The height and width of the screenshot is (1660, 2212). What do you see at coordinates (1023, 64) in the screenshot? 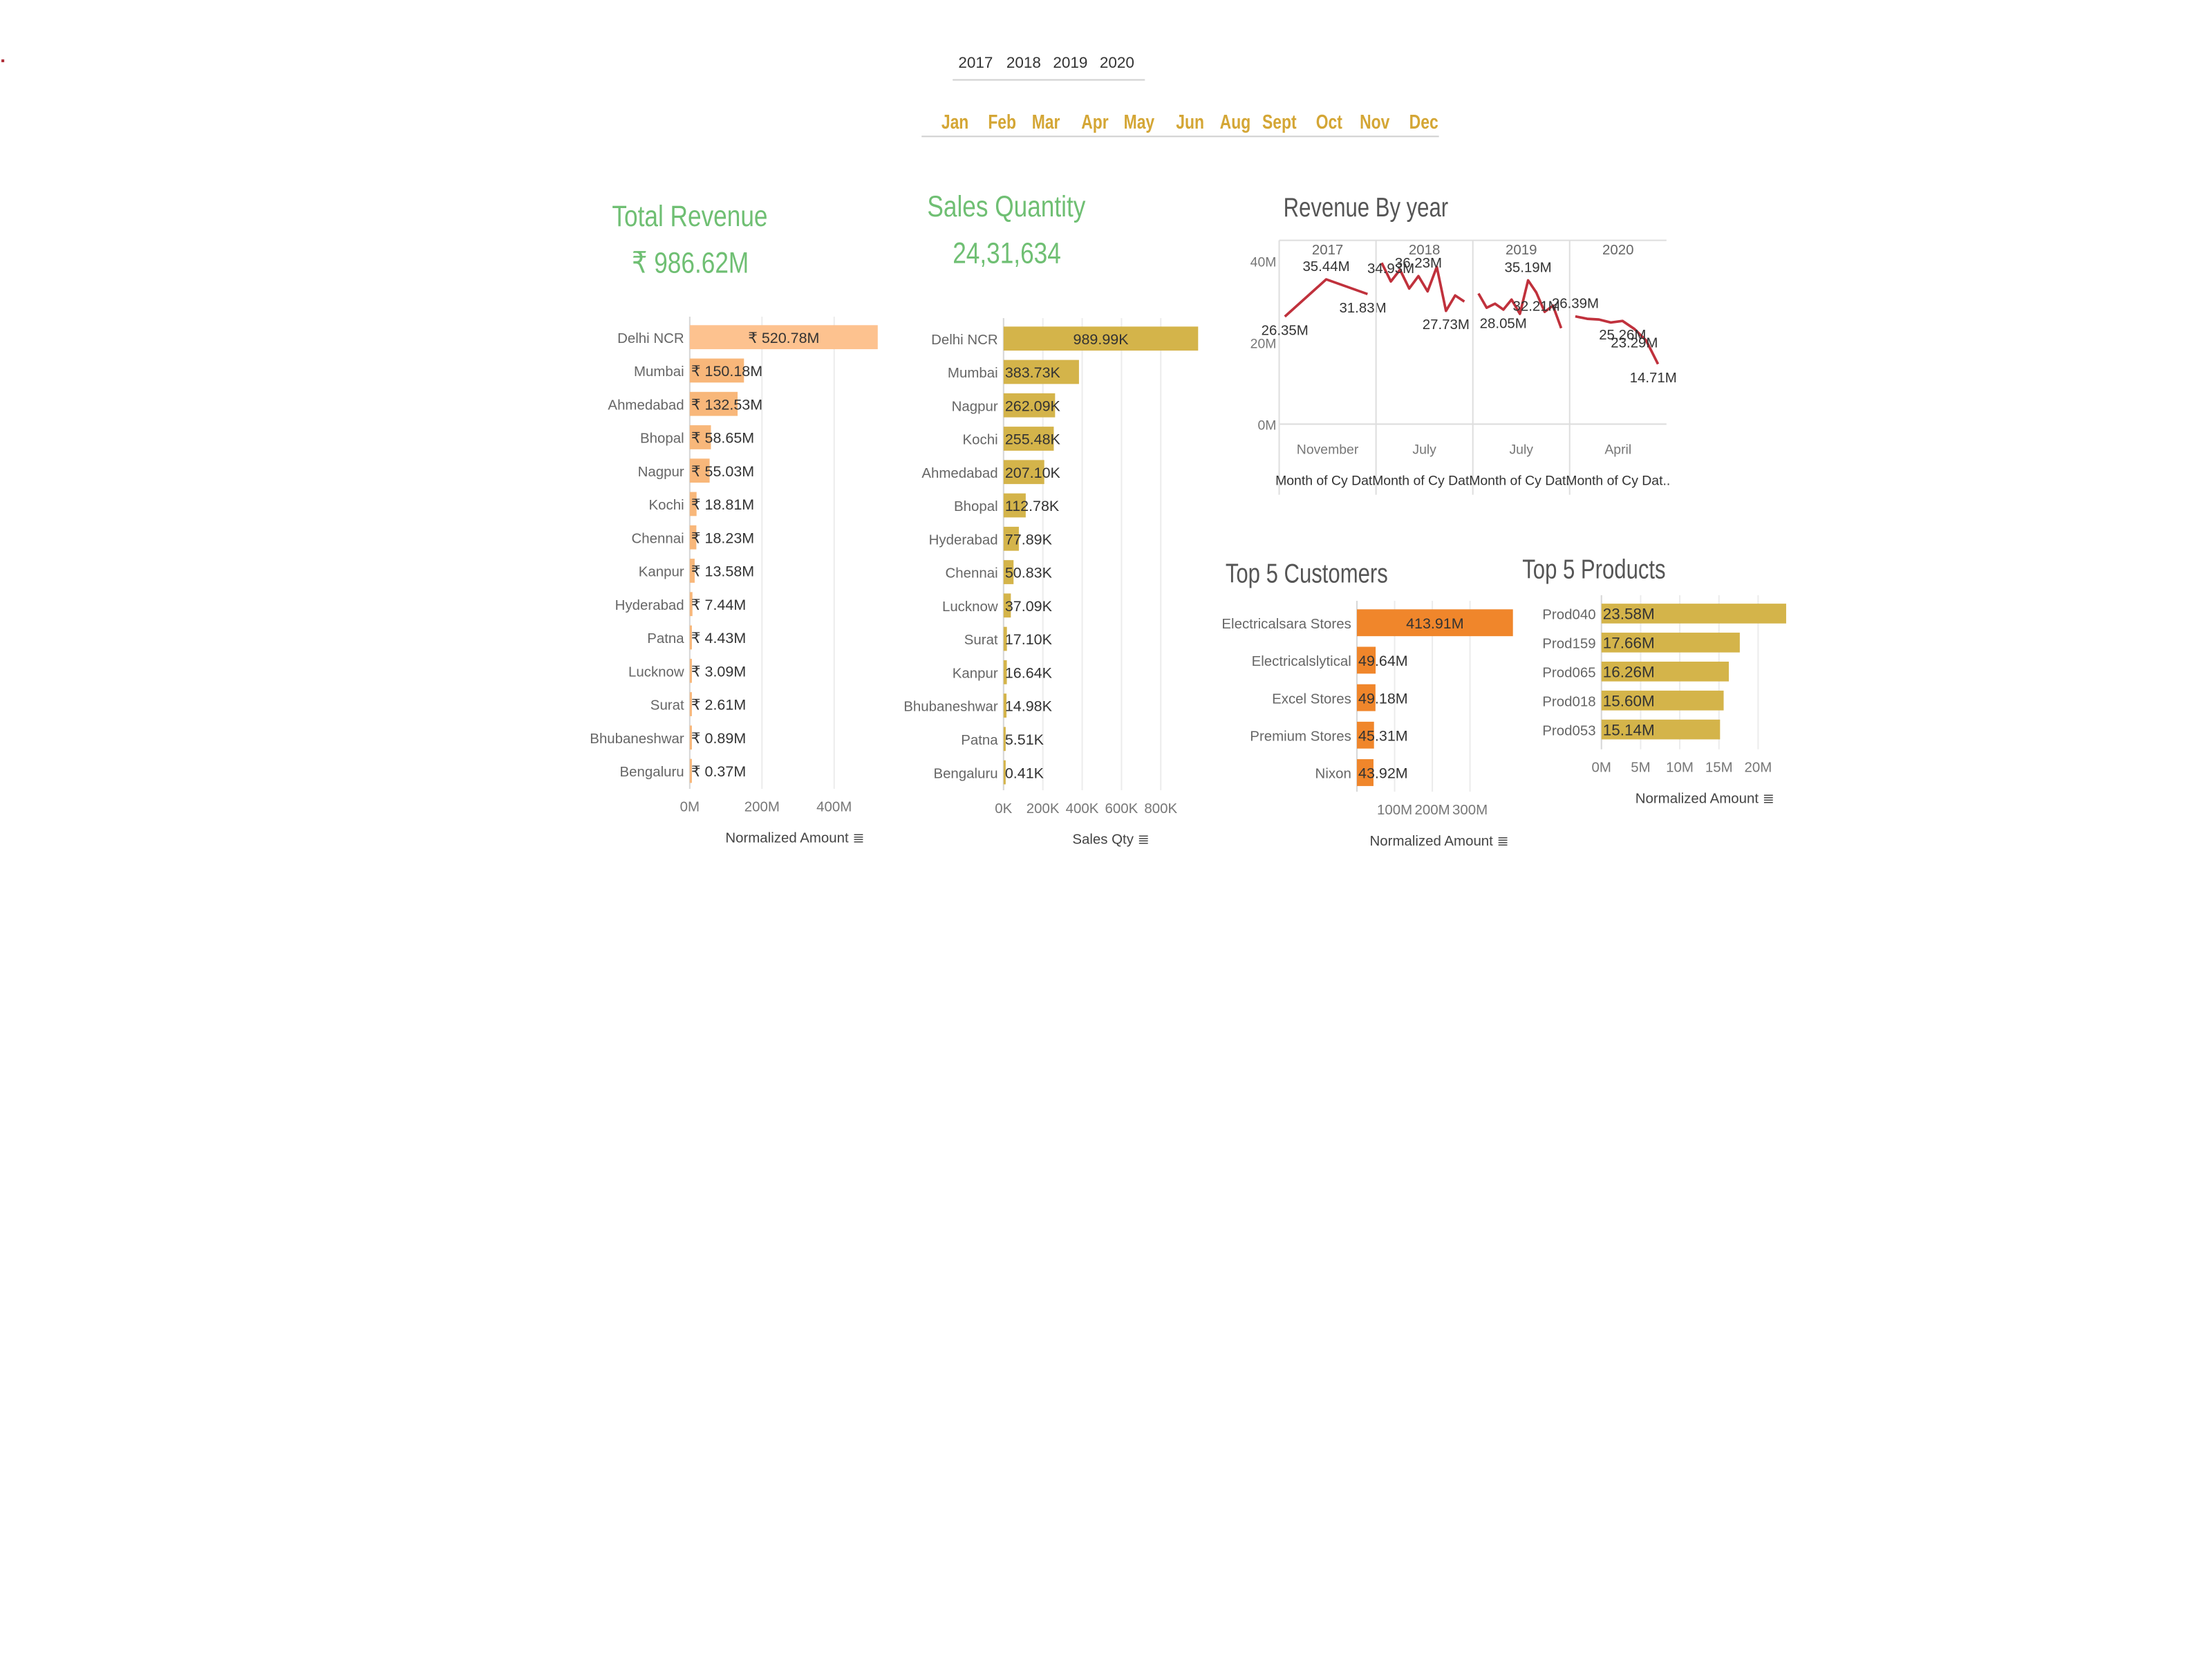
I see `year-filter-2018: 2018` at bounding box center [1023, 64].